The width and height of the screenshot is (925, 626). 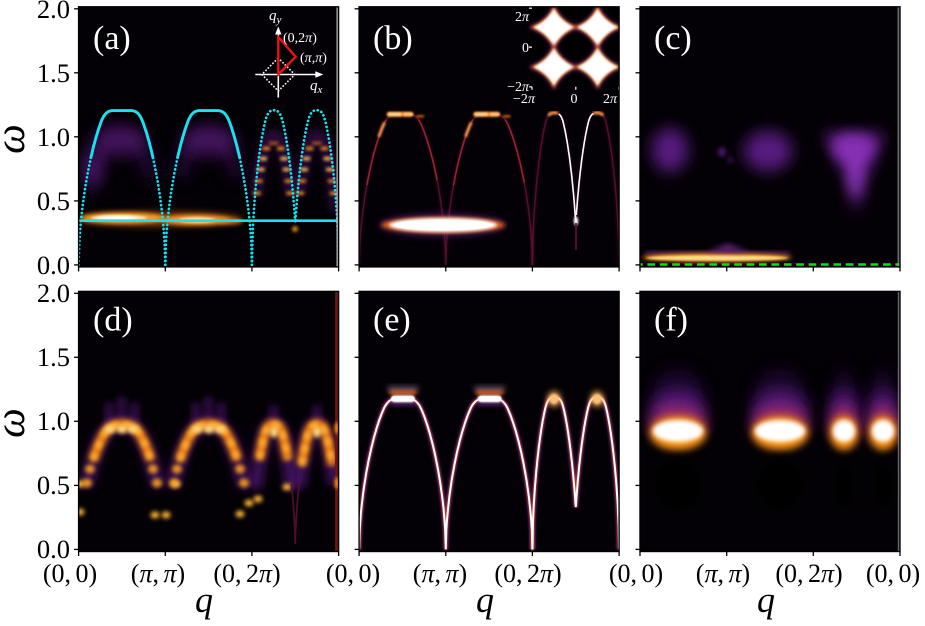 What do you see at coordinates (673, 38) in the screenshot?
I see `svg-text: (c)` at bounding box center [673, 38].